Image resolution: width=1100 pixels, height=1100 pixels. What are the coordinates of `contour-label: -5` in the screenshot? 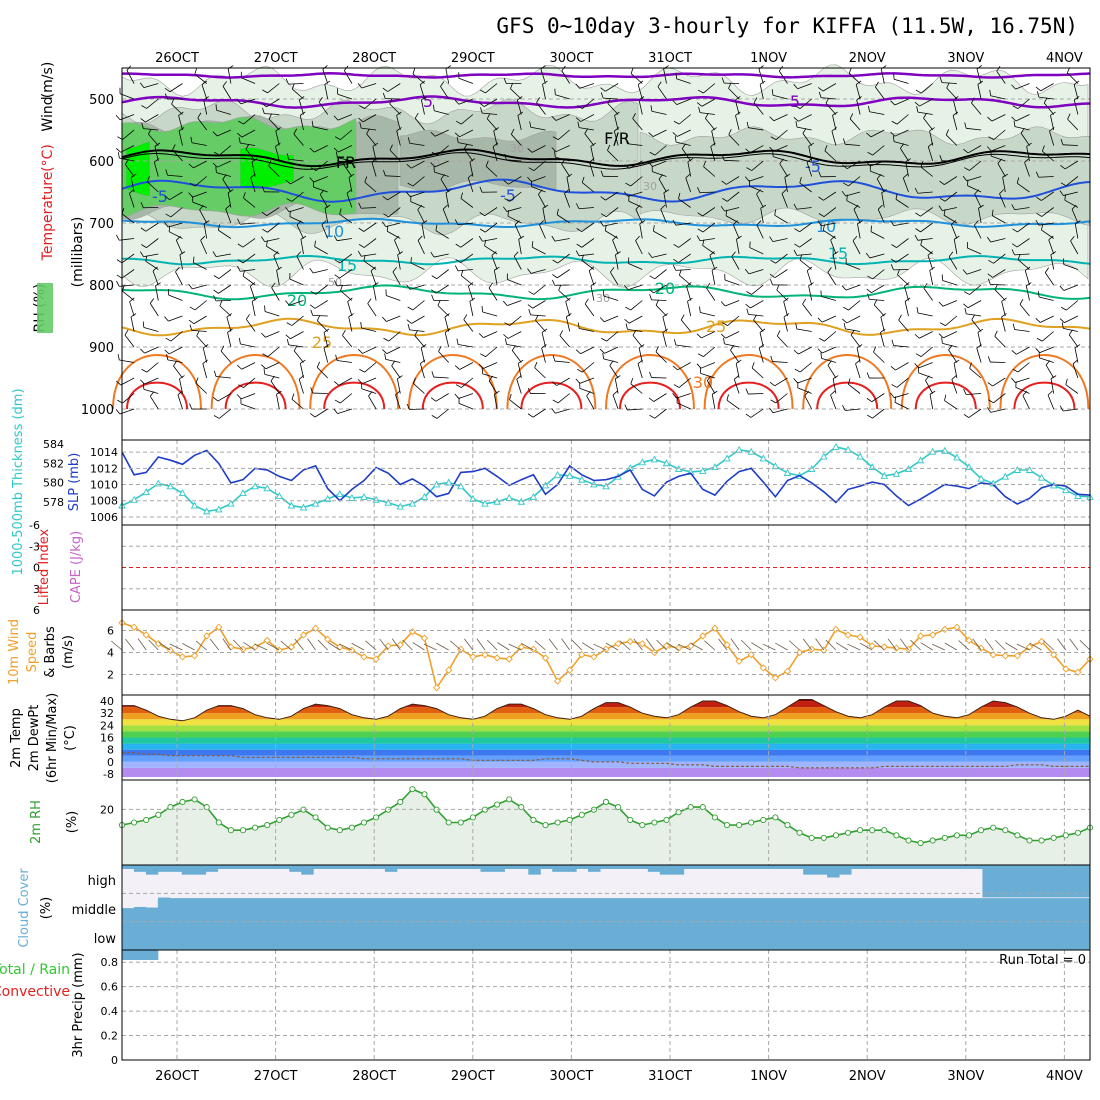 It's located at (508, 195).